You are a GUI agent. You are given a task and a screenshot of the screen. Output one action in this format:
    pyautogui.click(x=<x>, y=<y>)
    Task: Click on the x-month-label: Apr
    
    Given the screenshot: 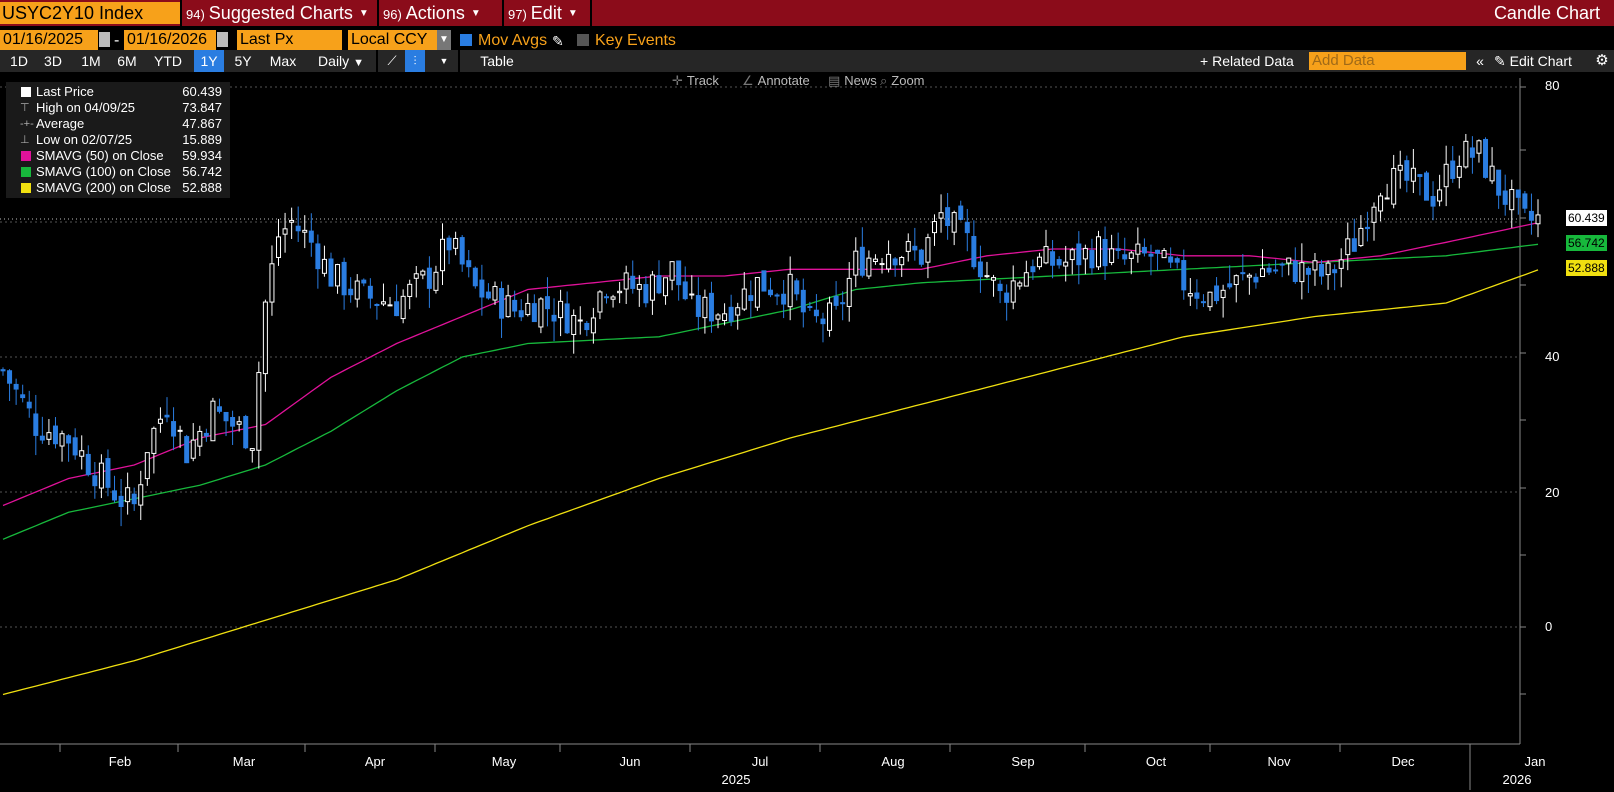 What is the action you would take?
    pyautogui.click(x=375, y=761)
    